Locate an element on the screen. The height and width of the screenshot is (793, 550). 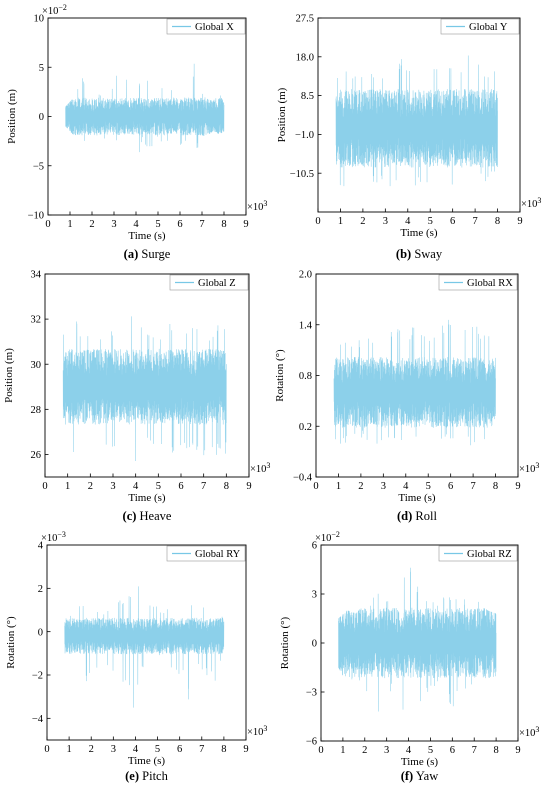
y-tick-label: 6 is located at coordinates (314, 546).